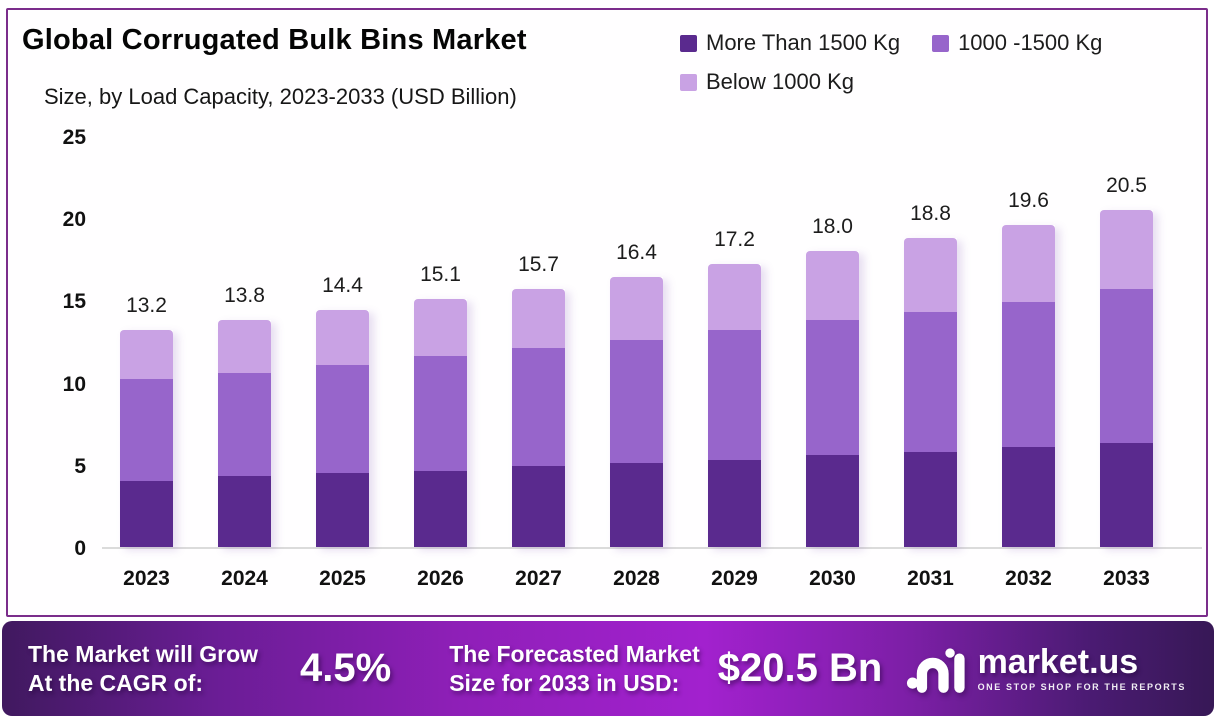 The height and width of the screenshot is (720, 1216). I want to click on x-tick-label: 2023, so click(146, 578).